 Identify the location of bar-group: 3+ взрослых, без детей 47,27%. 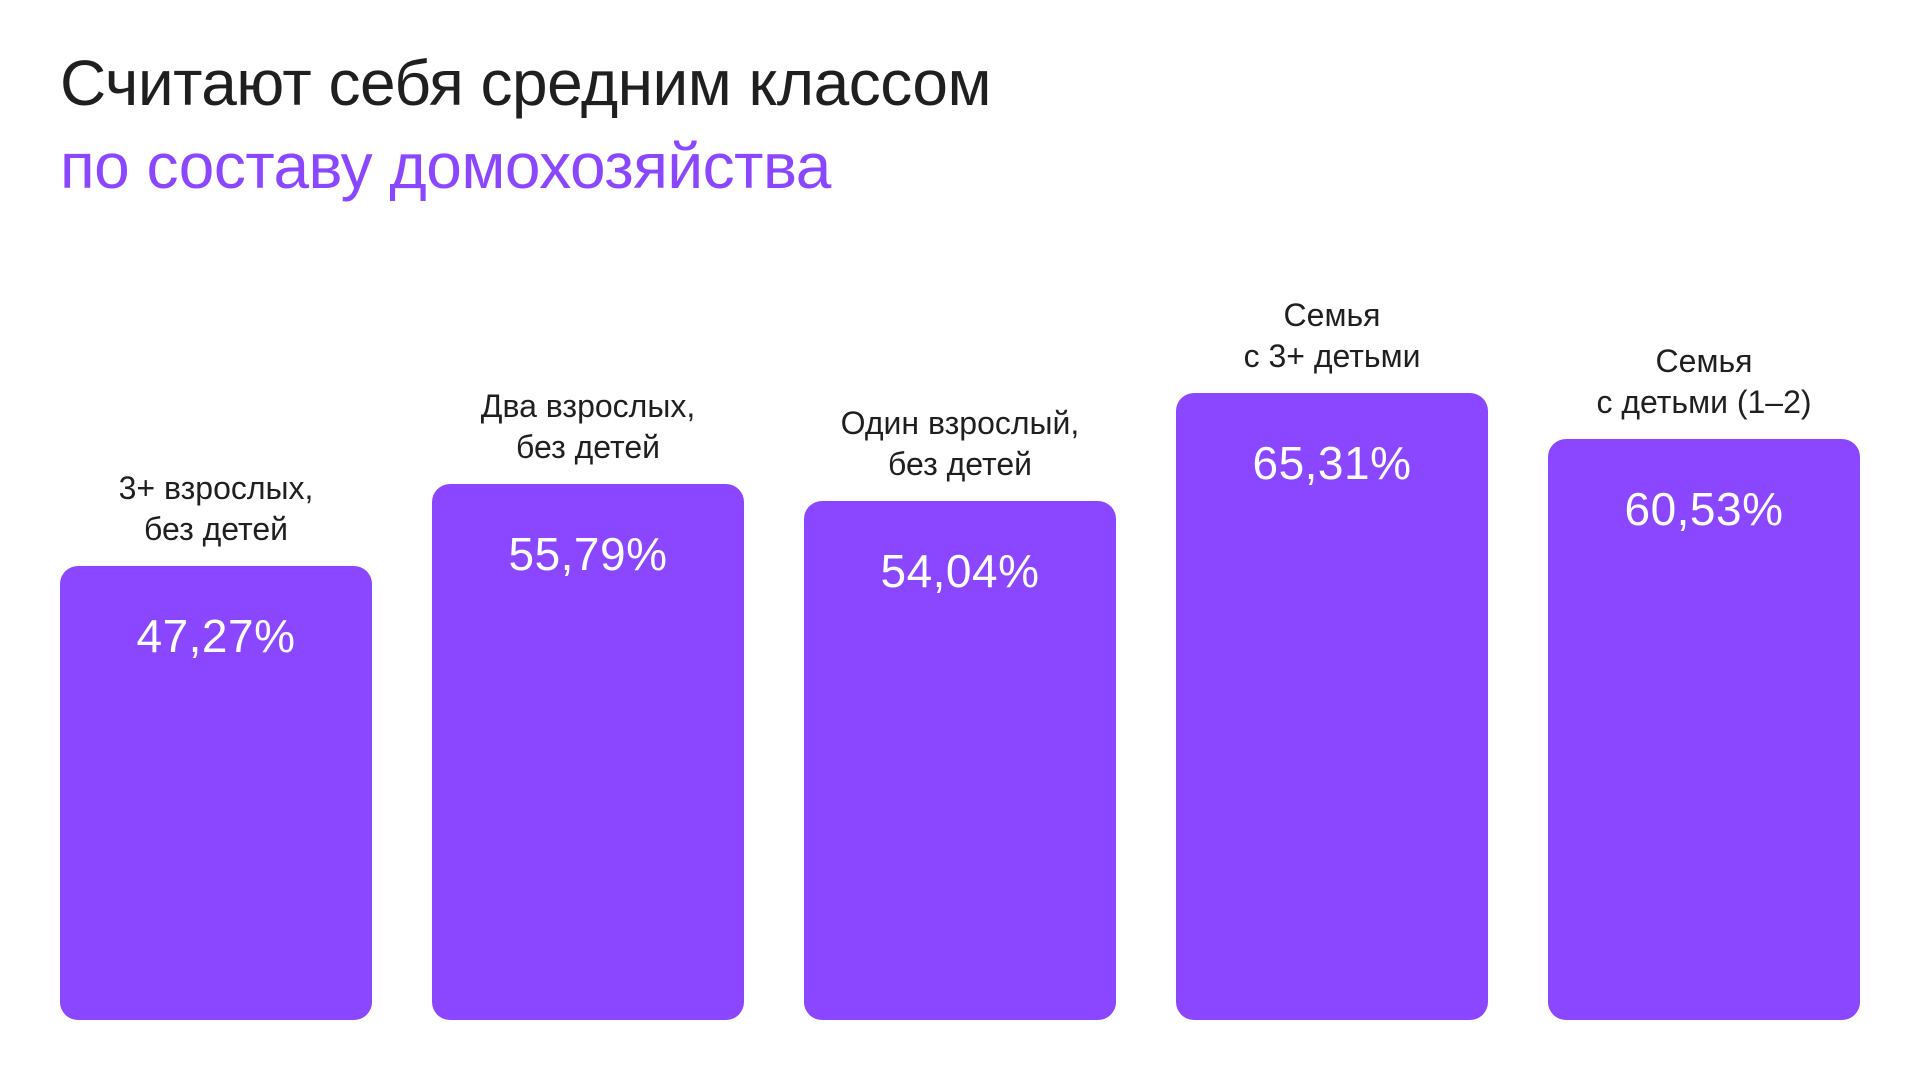
(216, 745).